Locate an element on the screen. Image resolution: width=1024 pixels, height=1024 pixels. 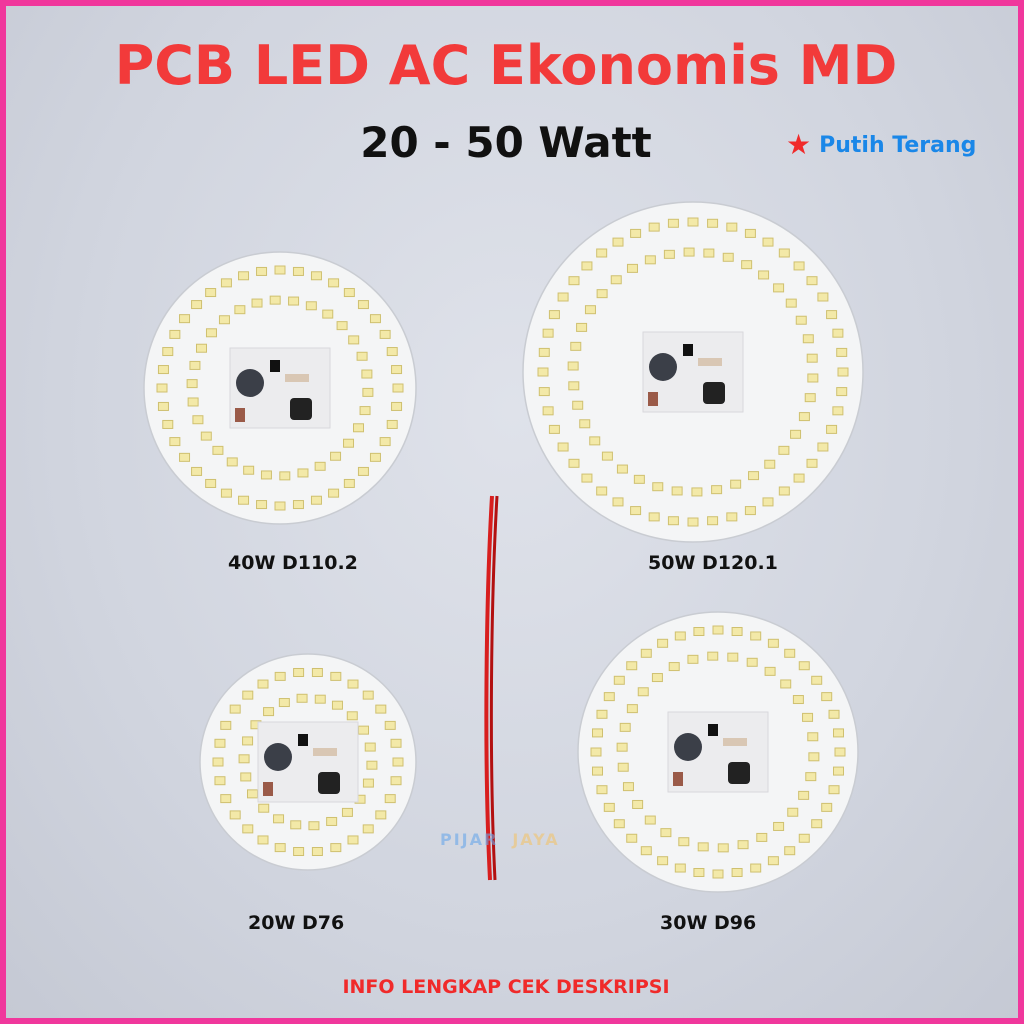
product-label-50w: 50W D120.1 is located at coordinates (713, 563).